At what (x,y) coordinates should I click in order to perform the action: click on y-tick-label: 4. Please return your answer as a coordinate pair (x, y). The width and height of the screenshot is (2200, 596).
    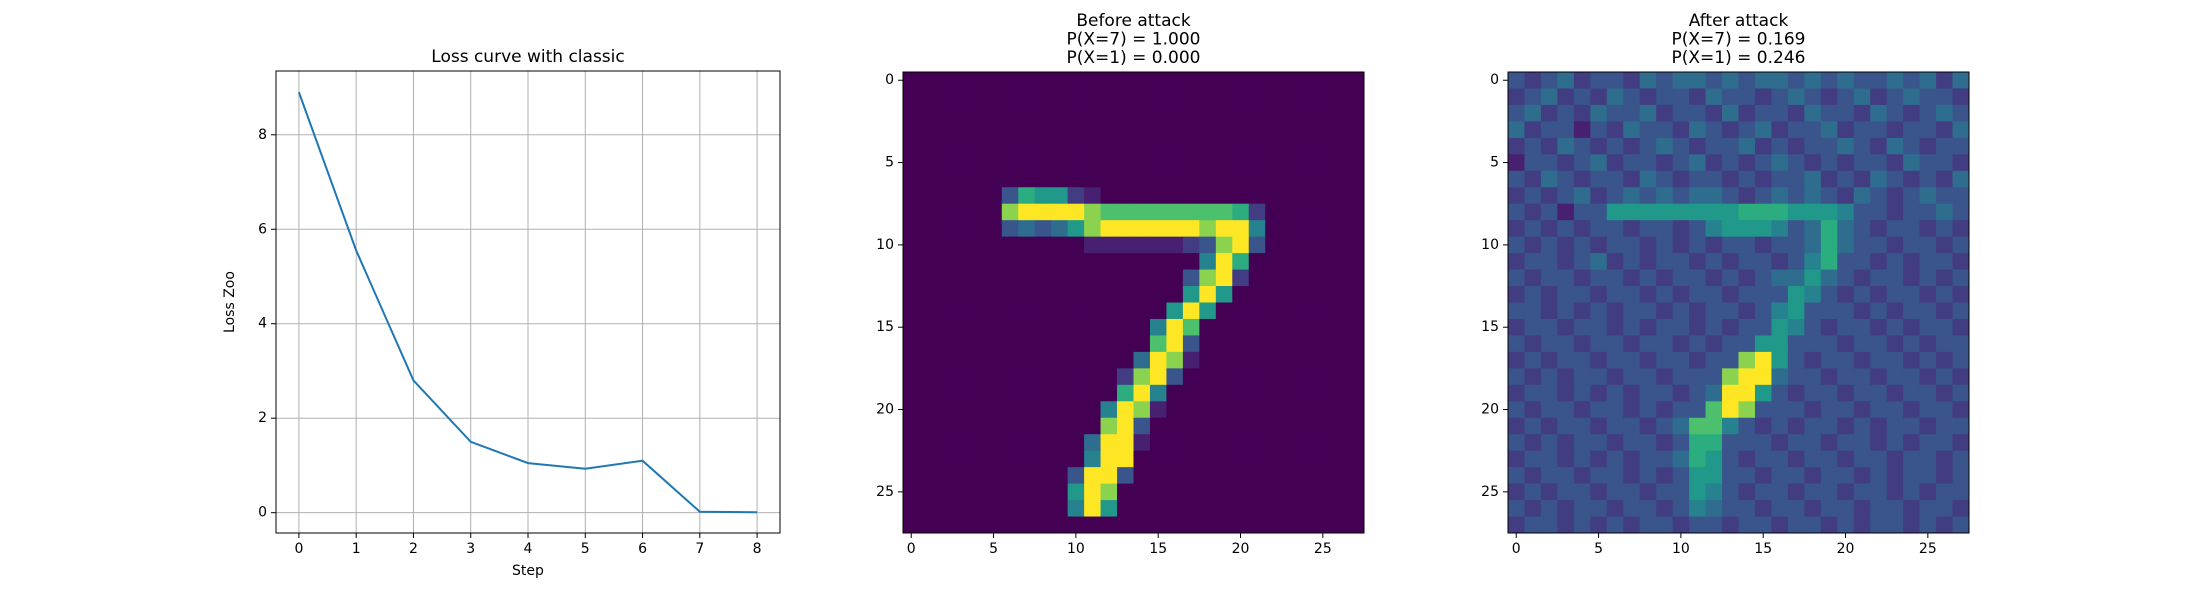
    Looking at the image, I should click on (262, 324).